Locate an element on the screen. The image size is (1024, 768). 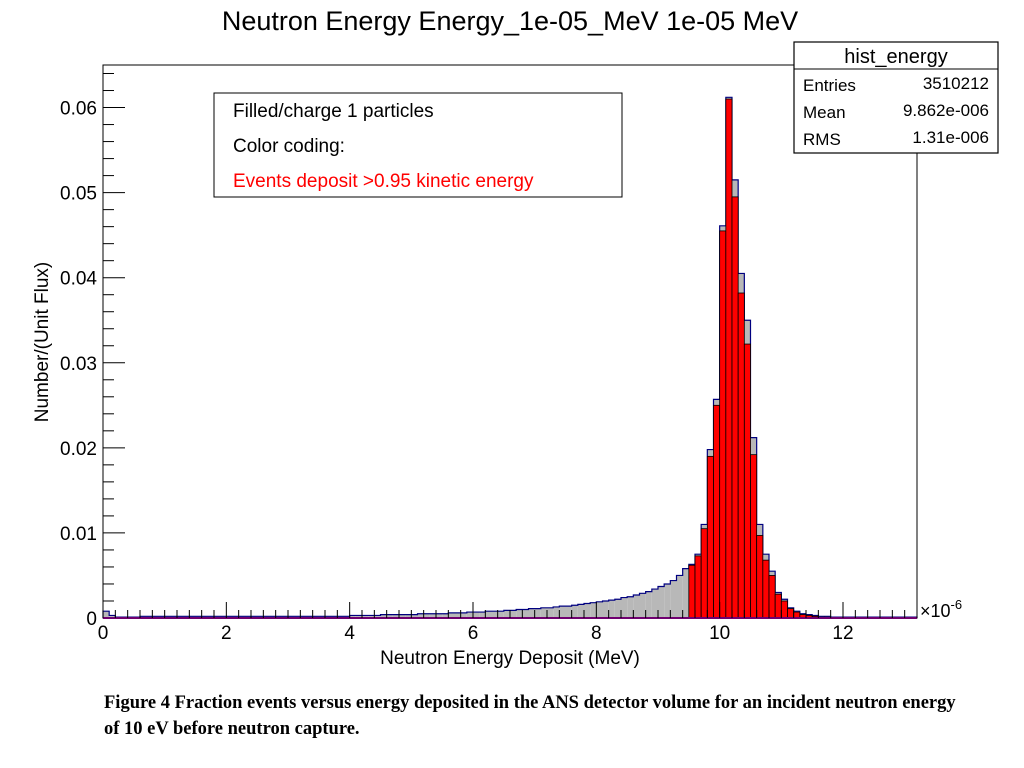
y-tick-label: 0.02 is located at coordinates (78, 449).